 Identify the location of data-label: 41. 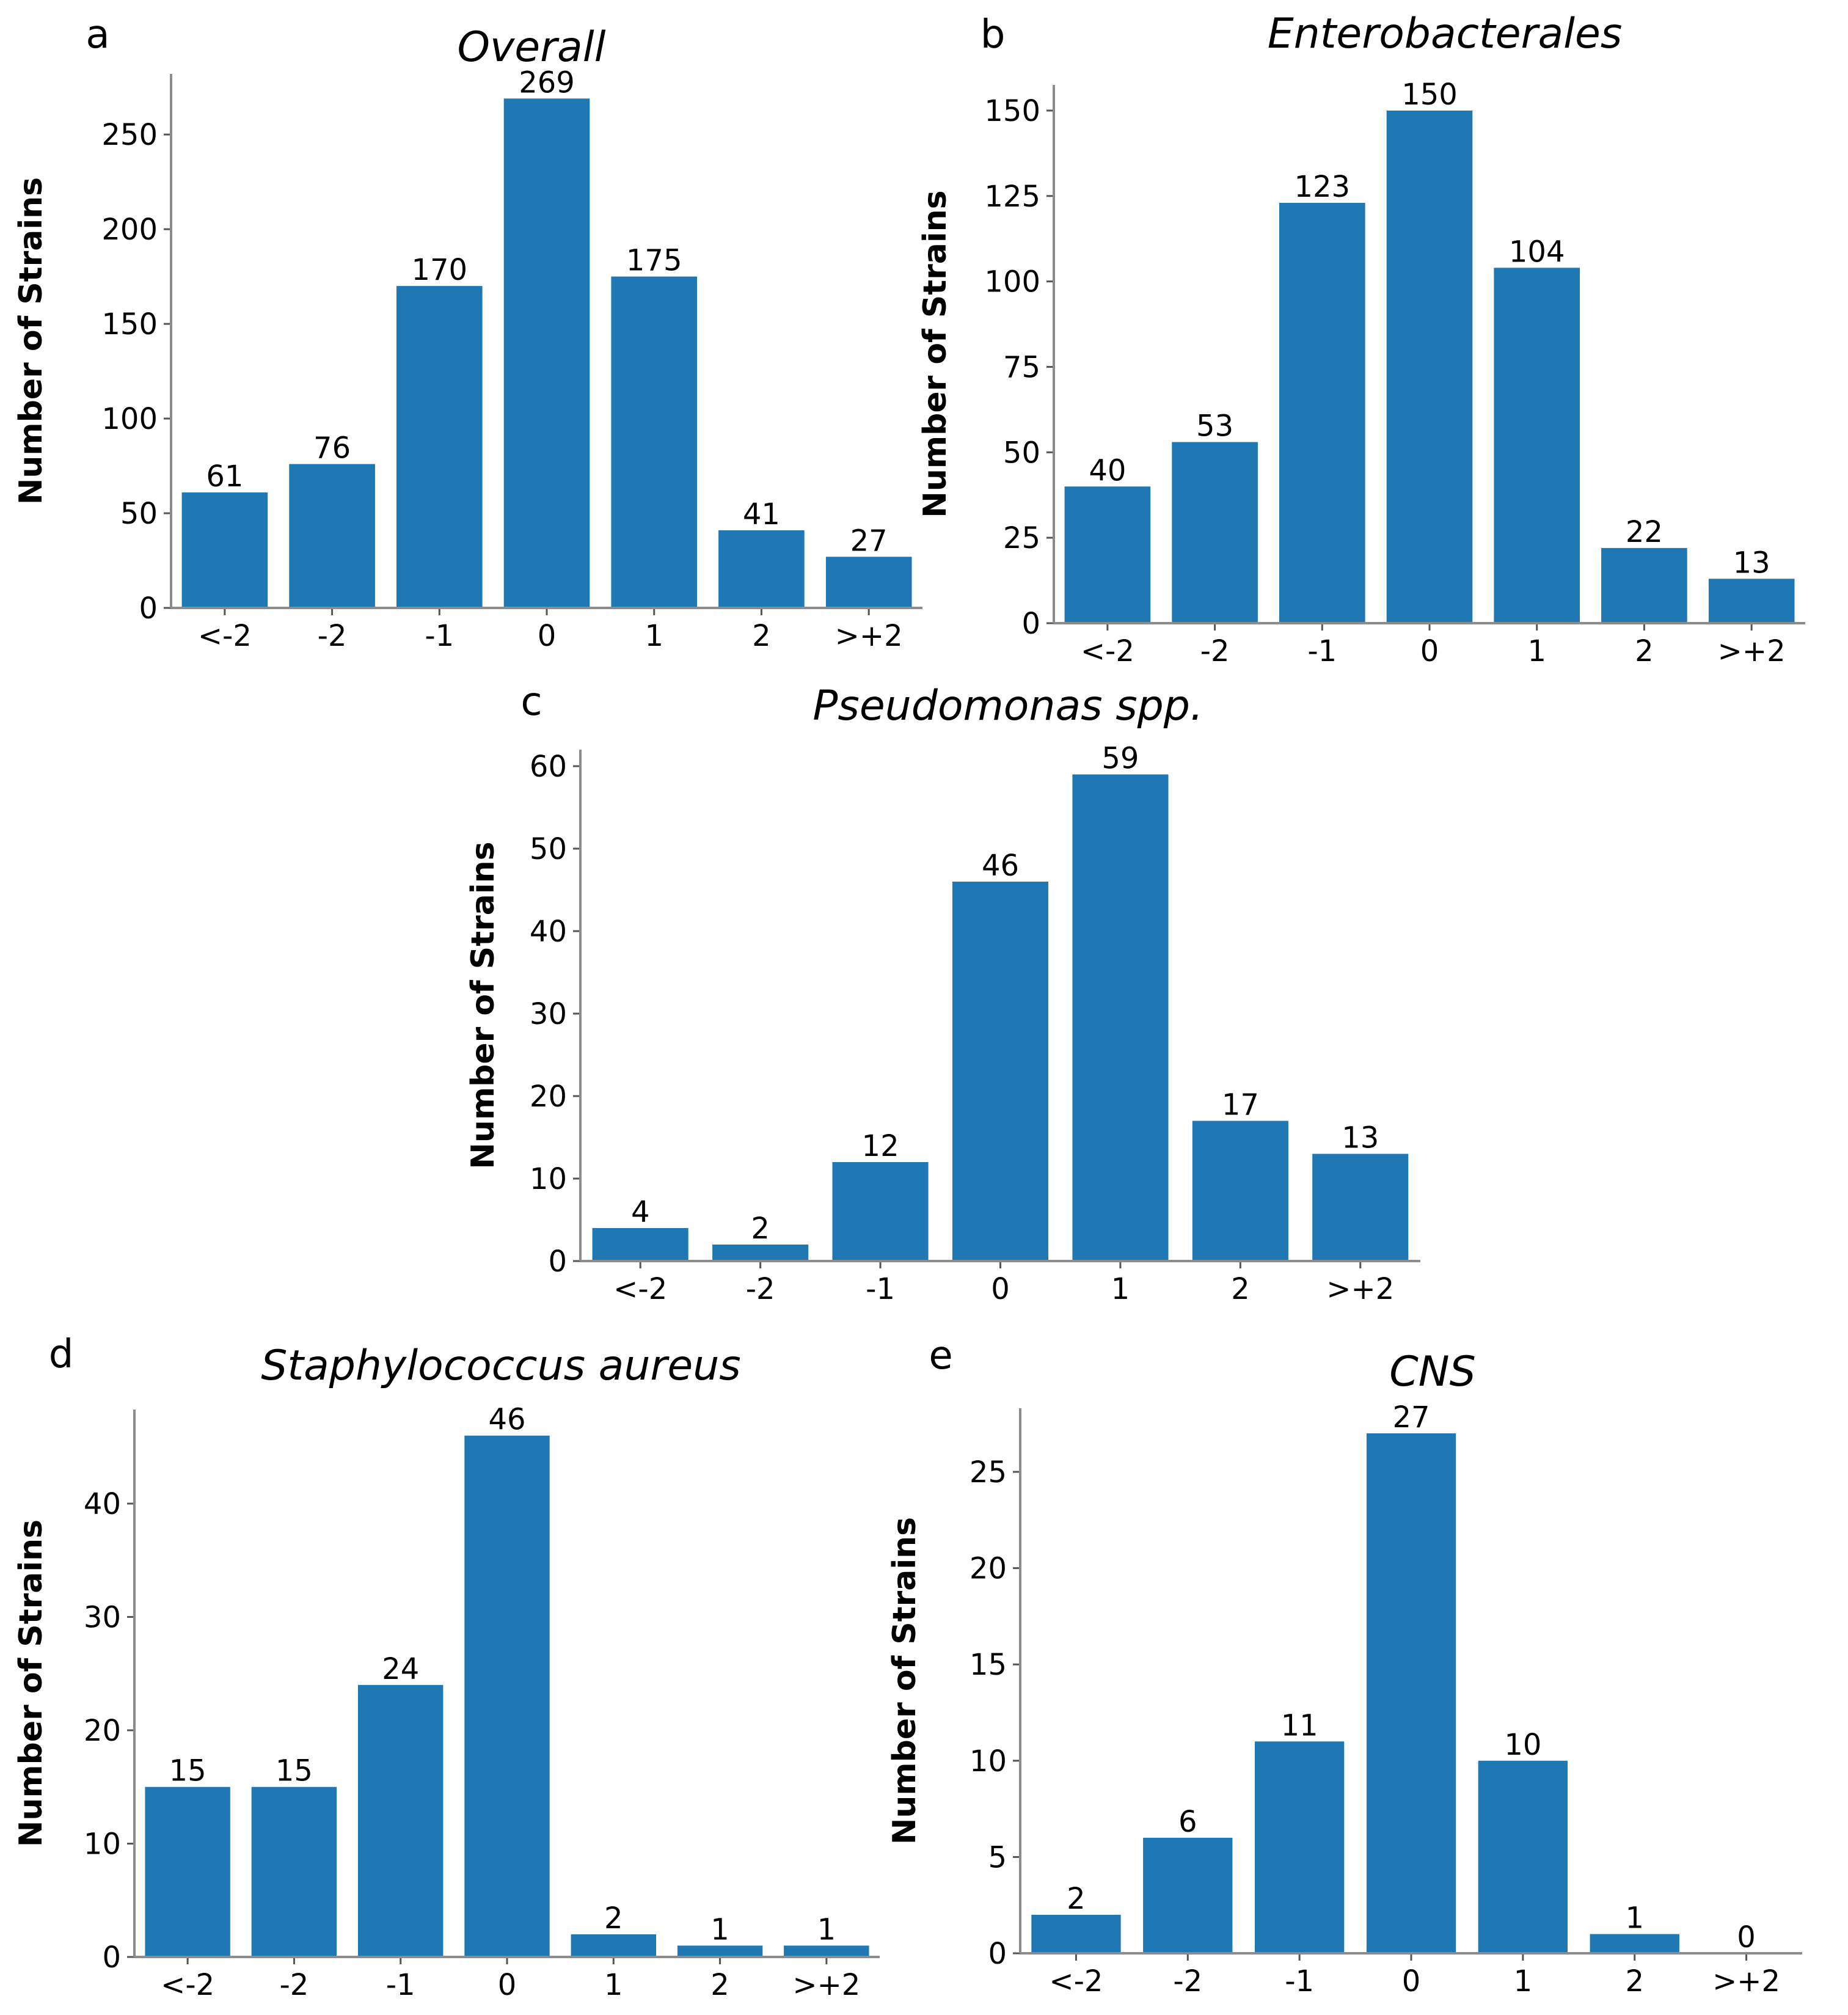
(761, 515).